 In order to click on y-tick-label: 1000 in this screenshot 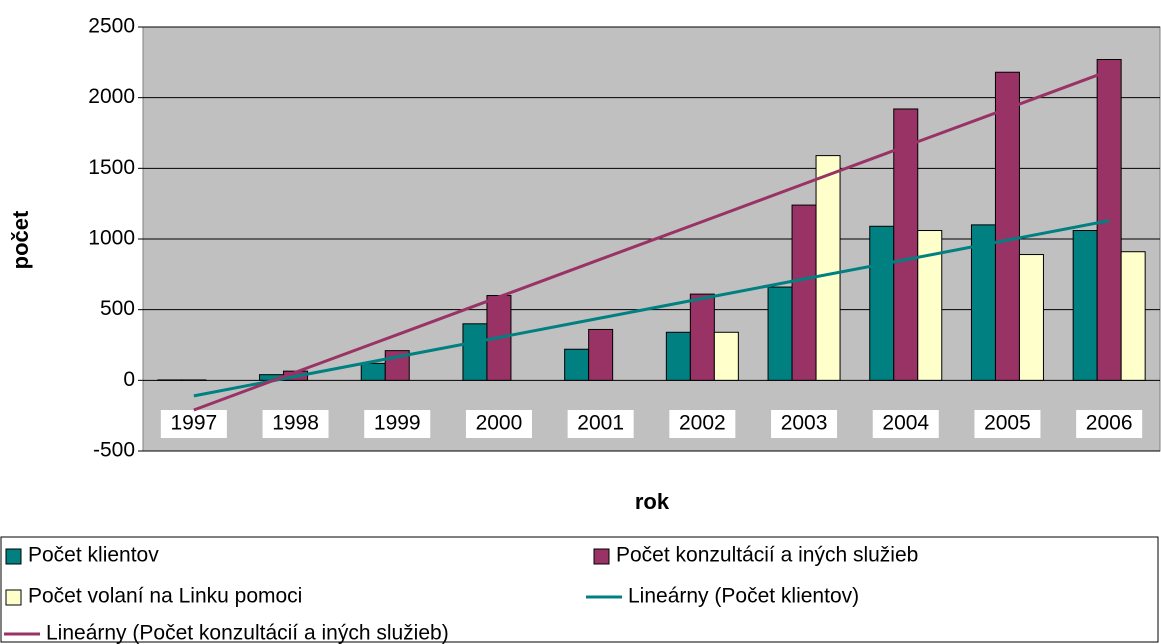, I will do `click(111, 238)`.